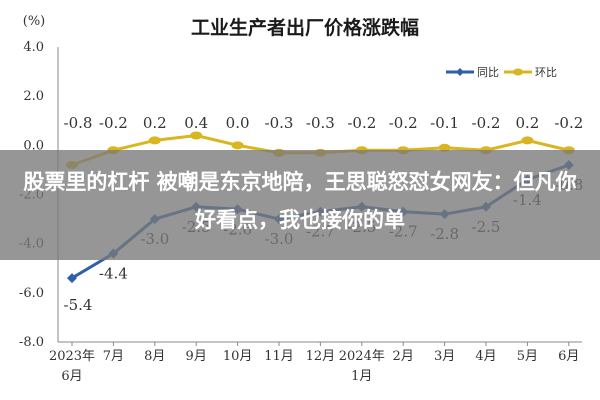 This screenshot has height=400, width=600. What do you see at coordinates (33, 96) in the screenshot?
I see `y-tick-label: 2.0` at bounding box center [33, 96].